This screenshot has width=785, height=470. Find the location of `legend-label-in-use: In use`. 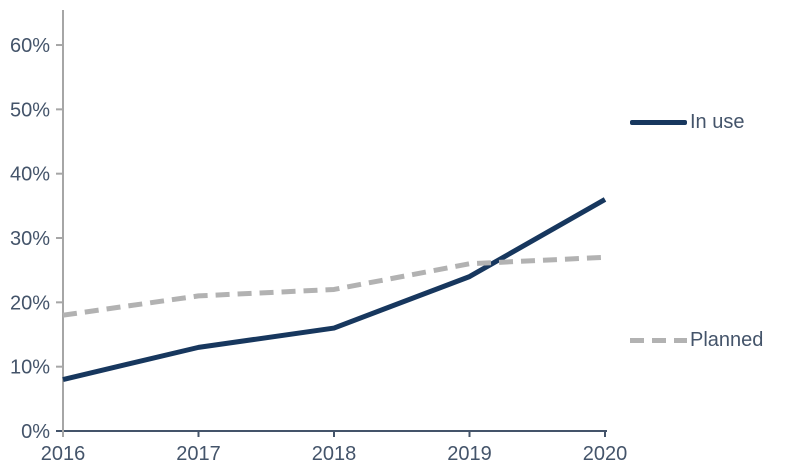

legend-label-in-use: In use is located at coordinates (717, 122).